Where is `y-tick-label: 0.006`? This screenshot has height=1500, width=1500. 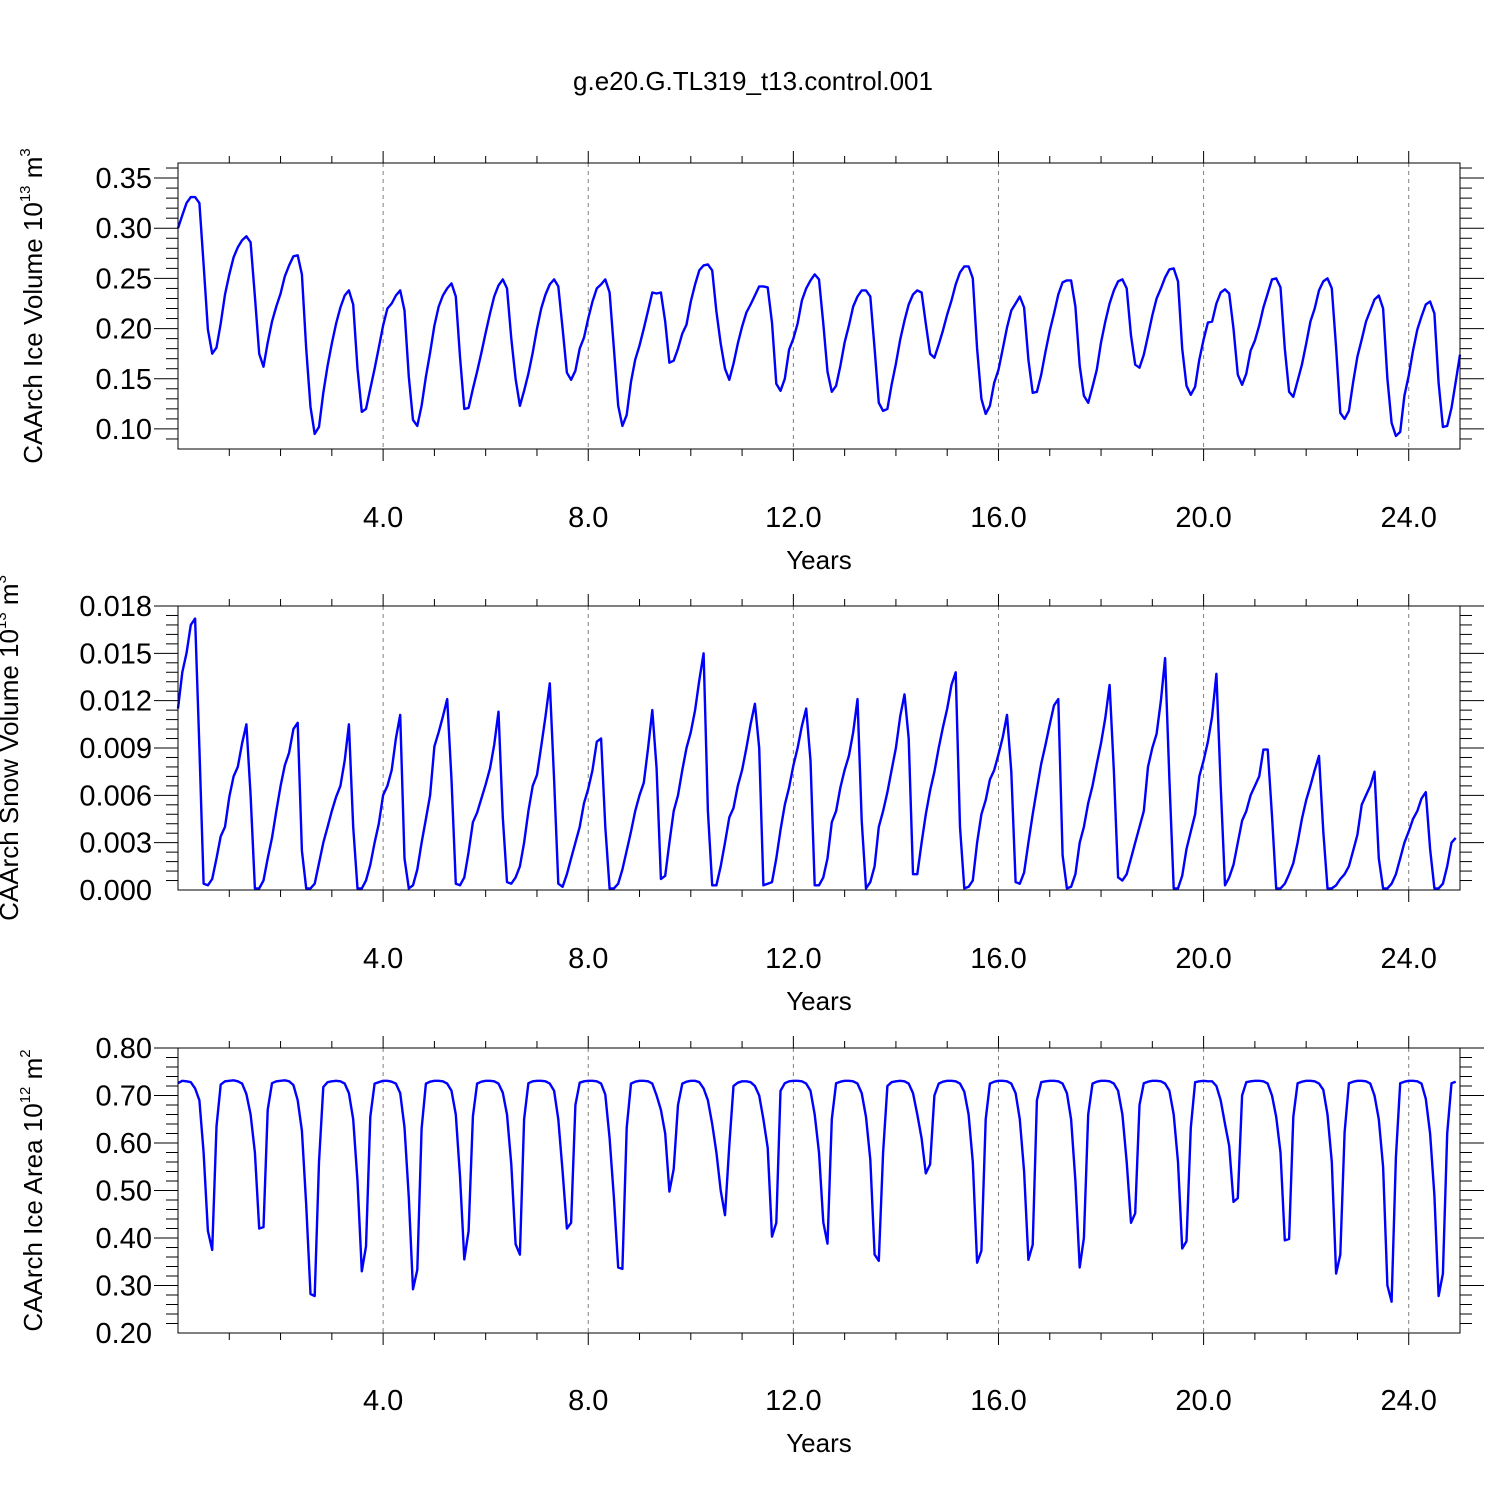 y-tick-label: 0.006 is located at coordinates (115, 796).